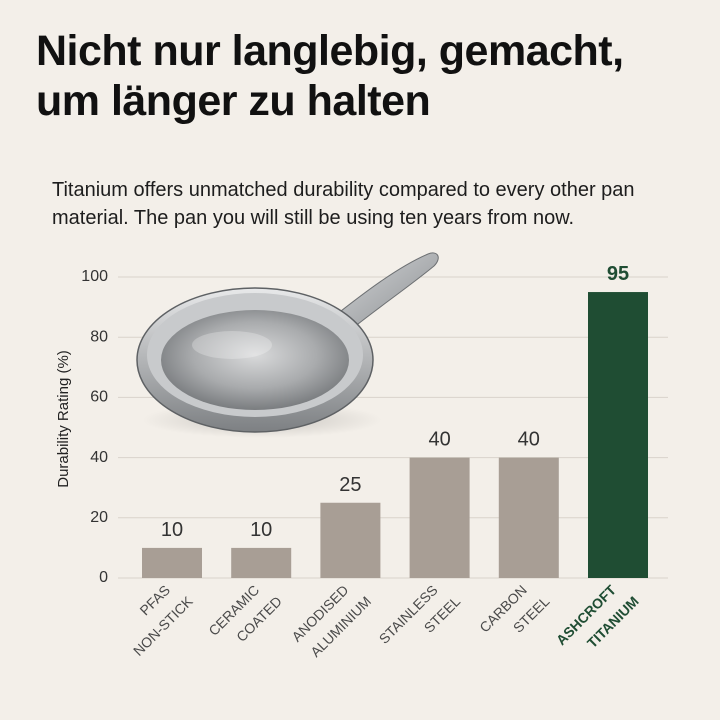 This screenshot has height=720, width=720. What do you see at coordinates (618, 274) in the screenshot?
I see `value-label: 95` at bounding box center [618, 274].